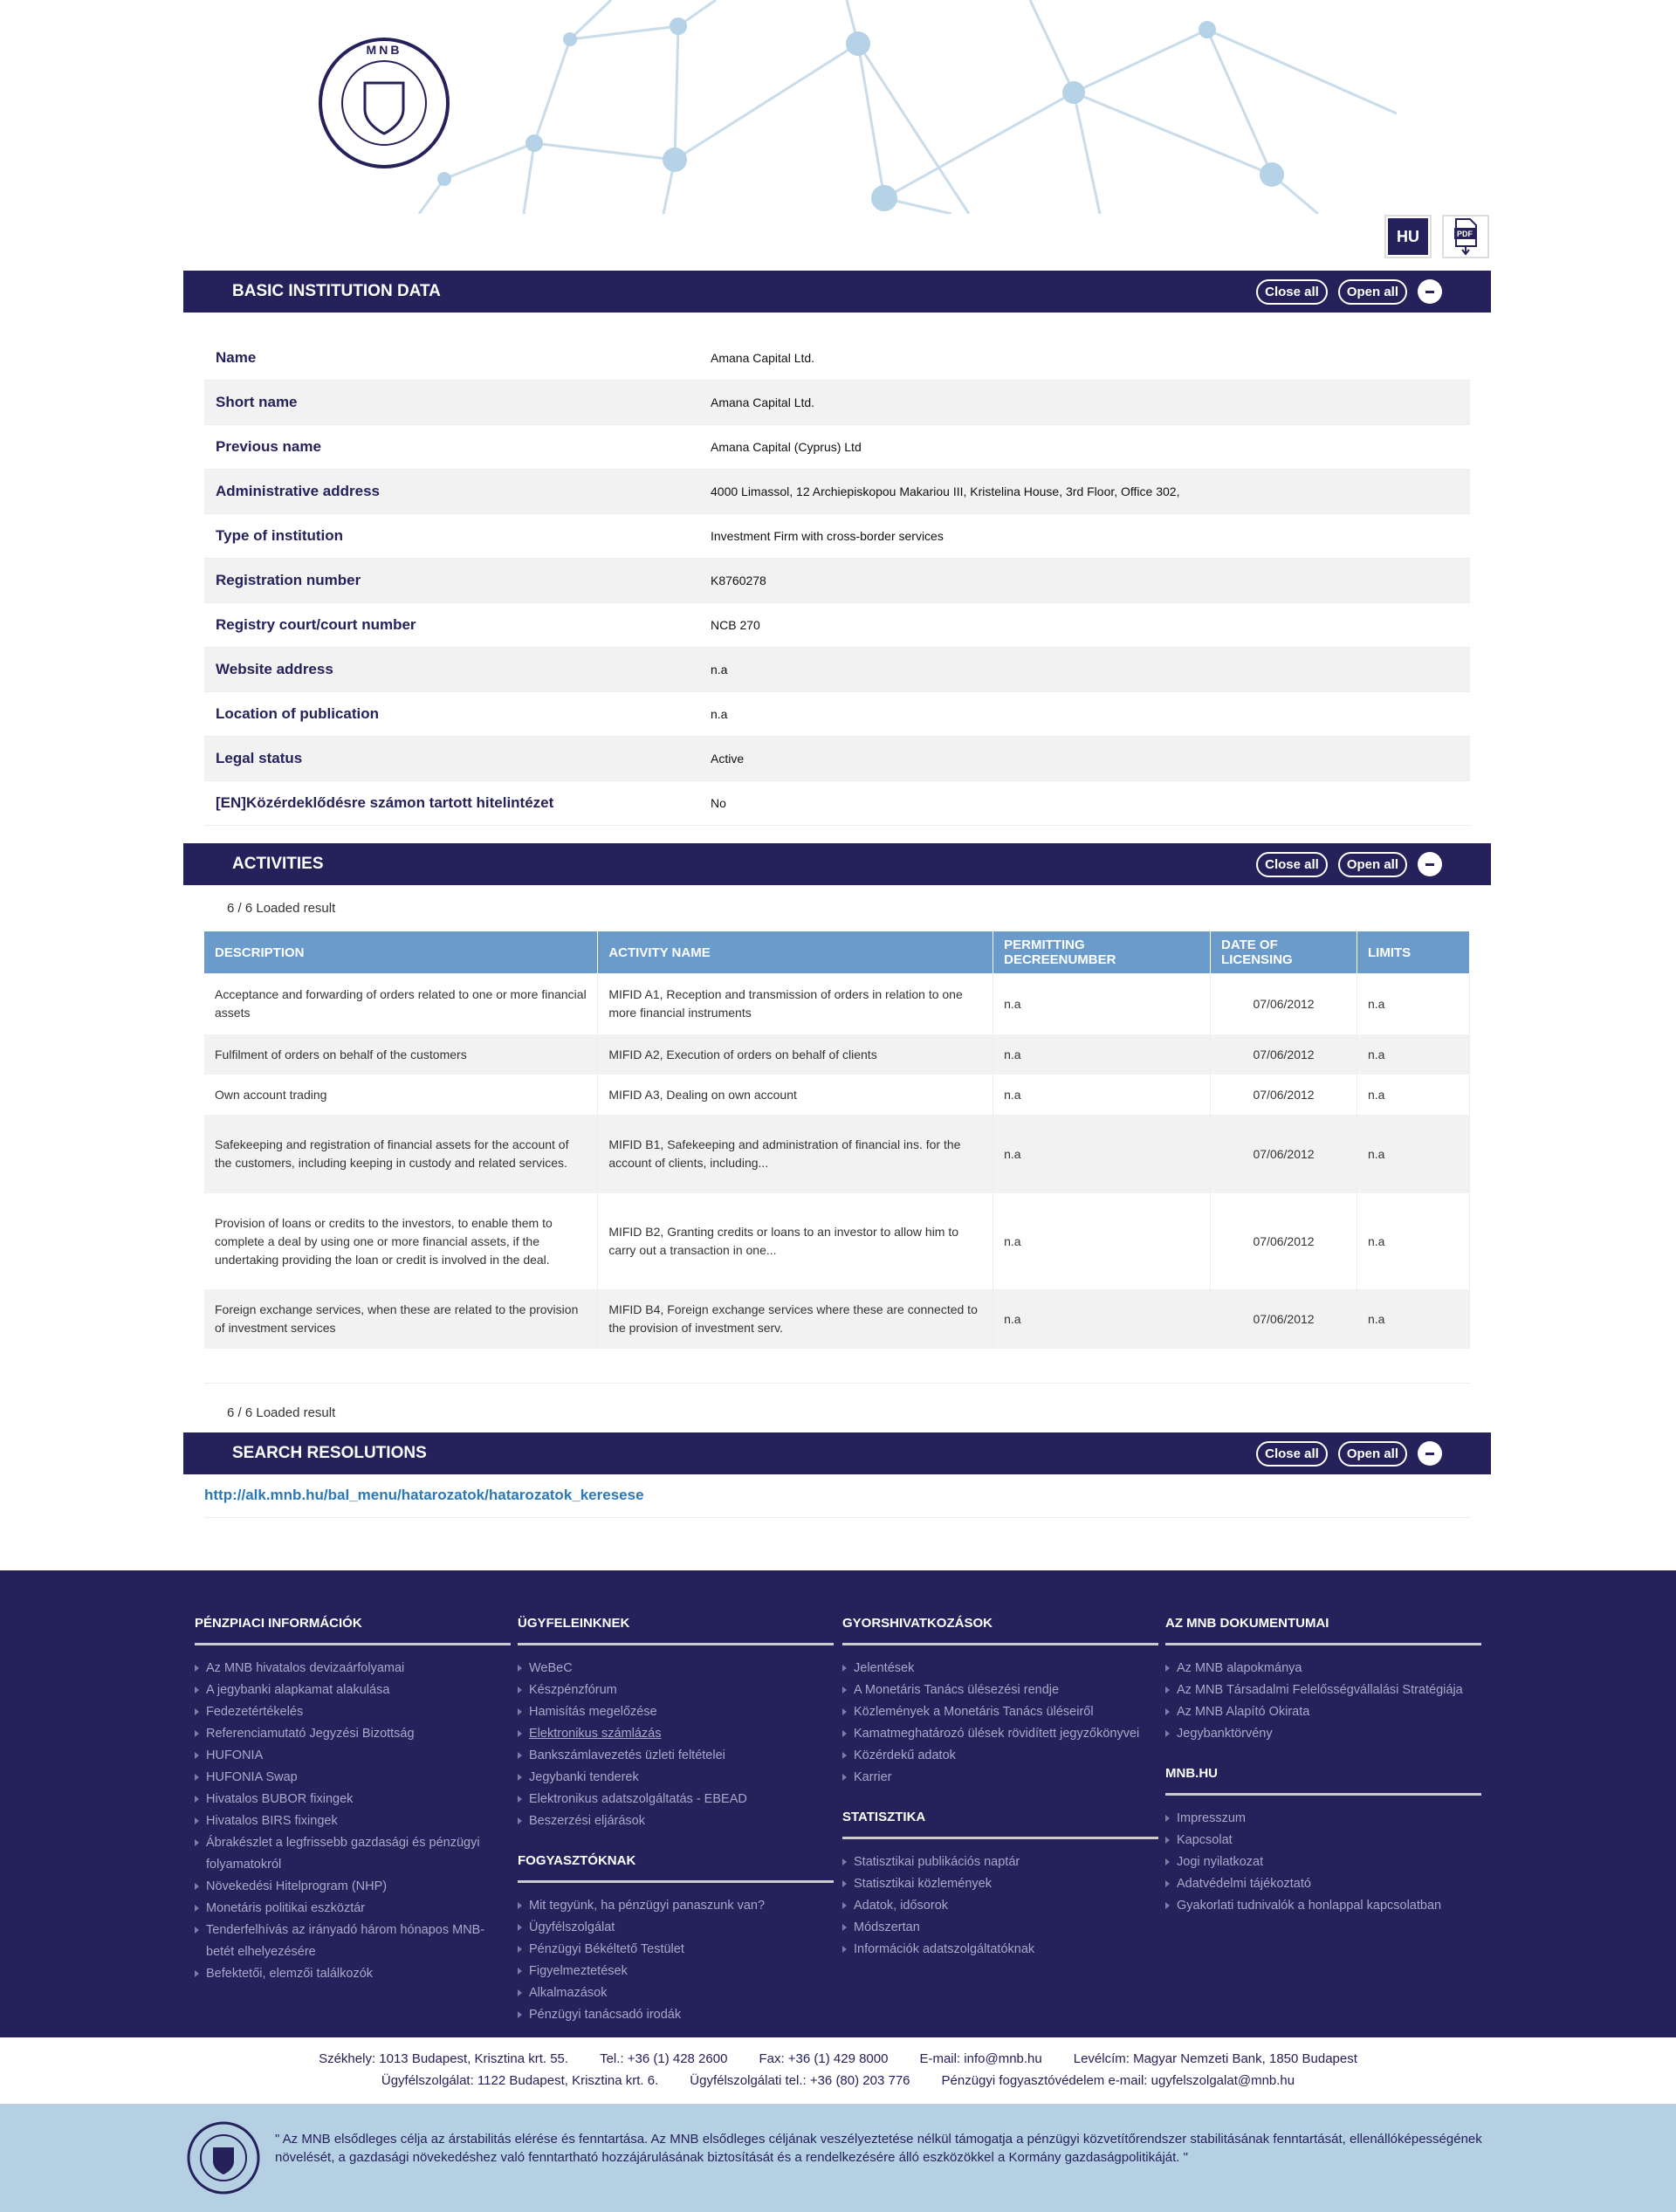 Image resolution: width=1676 pixels, height=2212 pixels. I want to click on footer-link: HUFONIA, so click(353, 1756).